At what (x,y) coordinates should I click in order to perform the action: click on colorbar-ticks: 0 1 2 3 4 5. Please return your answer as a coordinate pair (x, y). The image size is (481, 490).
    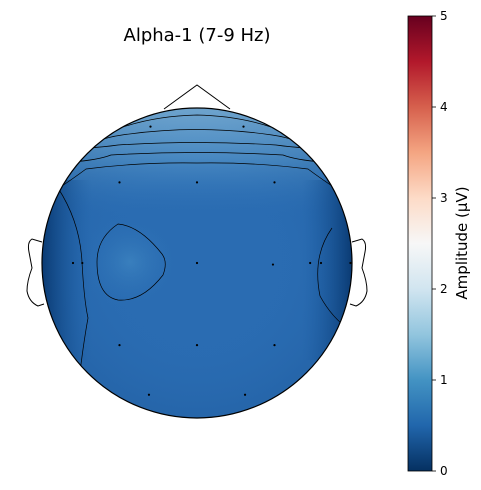
    Looking at the image, I should click on (440, 243).